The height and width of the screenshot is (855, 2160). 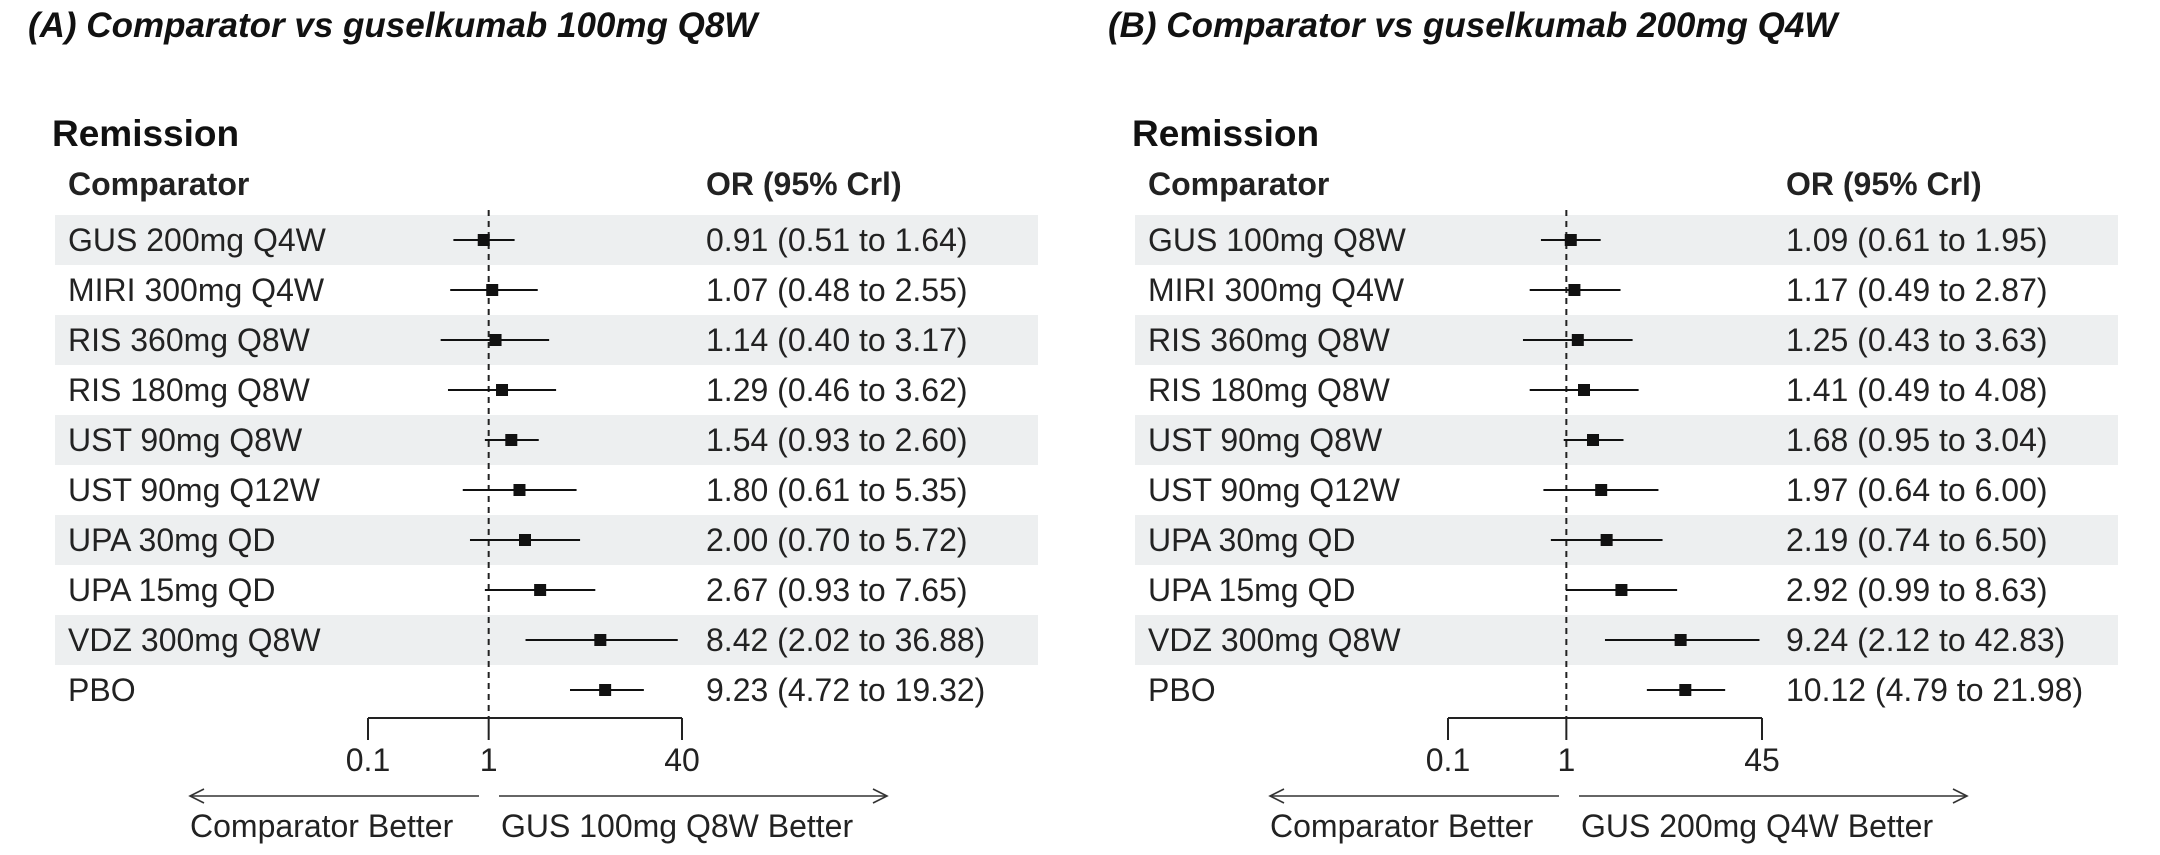 I want to click on row-label: GUS 200mg Q4W, so click(x=197, y=240).